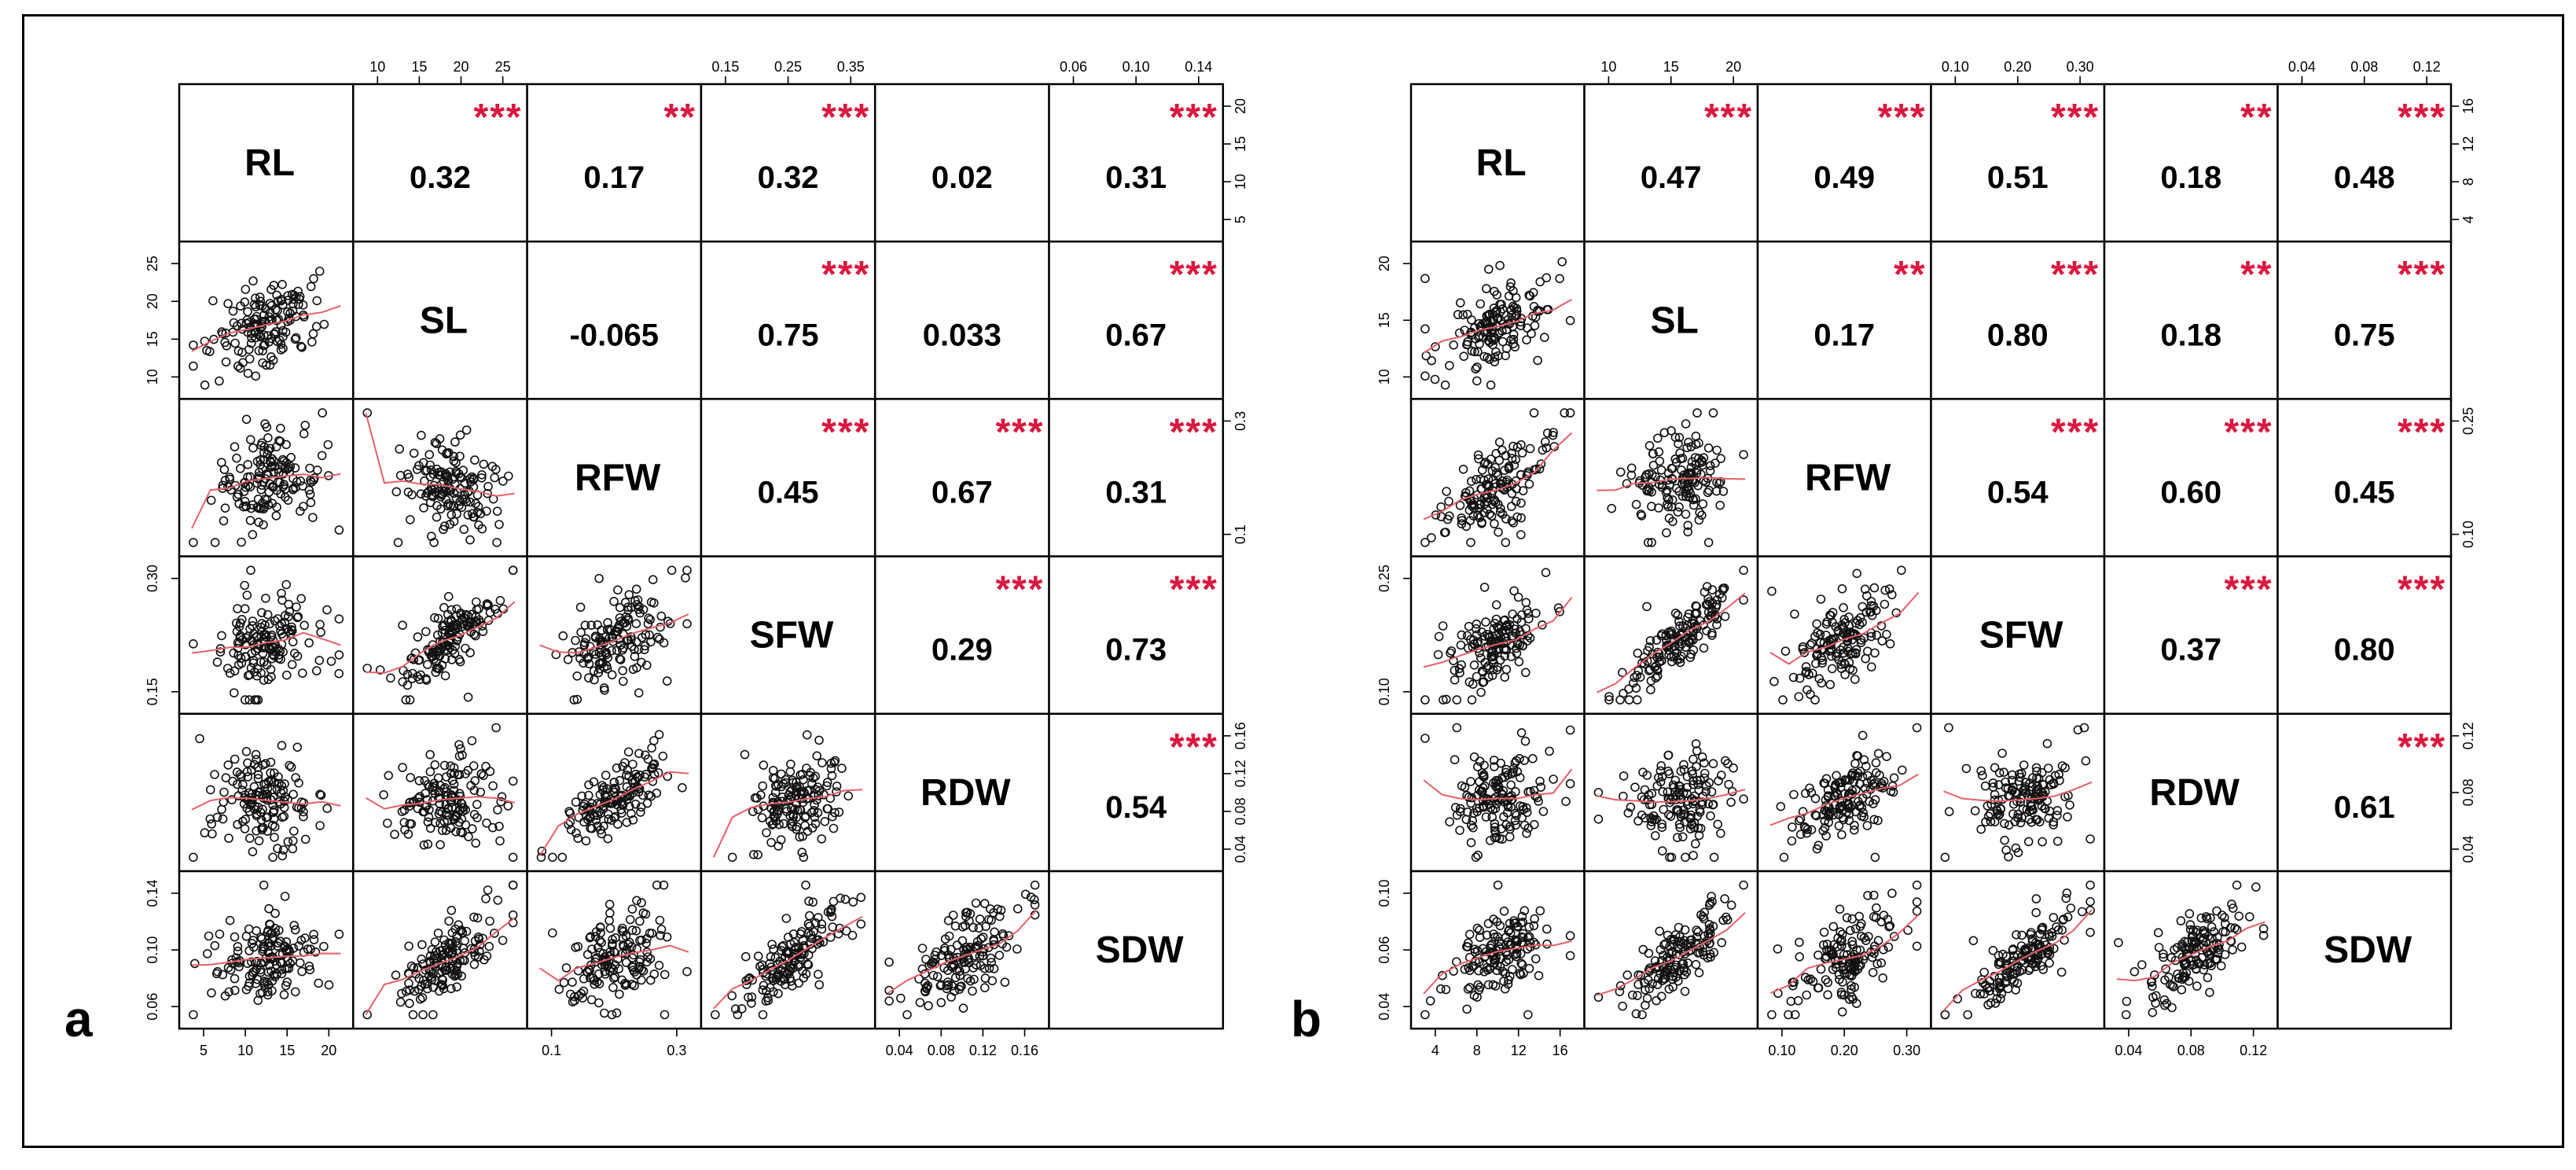 The image size is (2576, 1170). I want to click on cell-r2-c0, so click(1497, 477).